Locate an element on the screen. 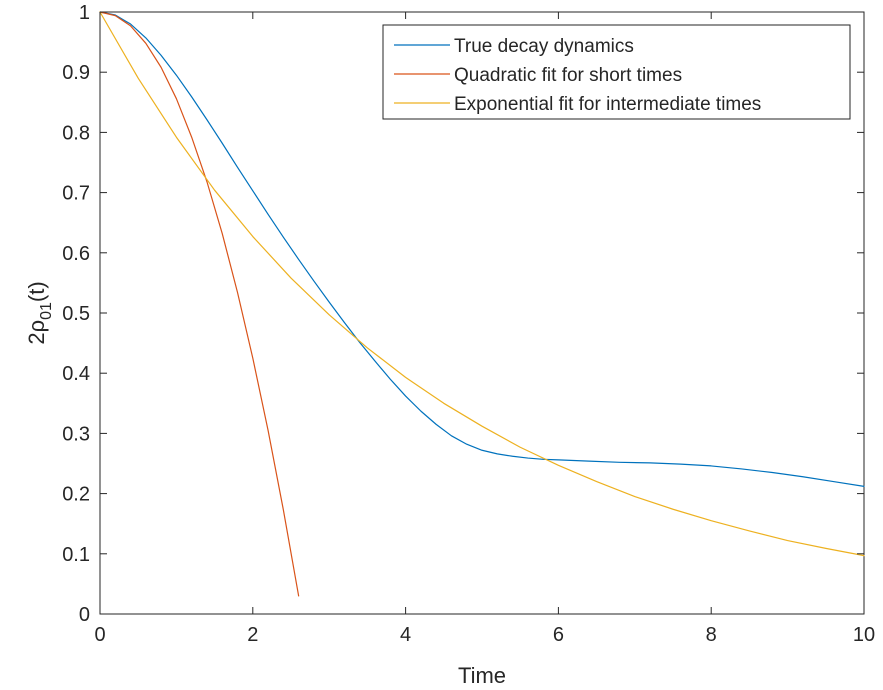  y-axis-label: 2ρ01(t) is located at coordinates (39, 312).